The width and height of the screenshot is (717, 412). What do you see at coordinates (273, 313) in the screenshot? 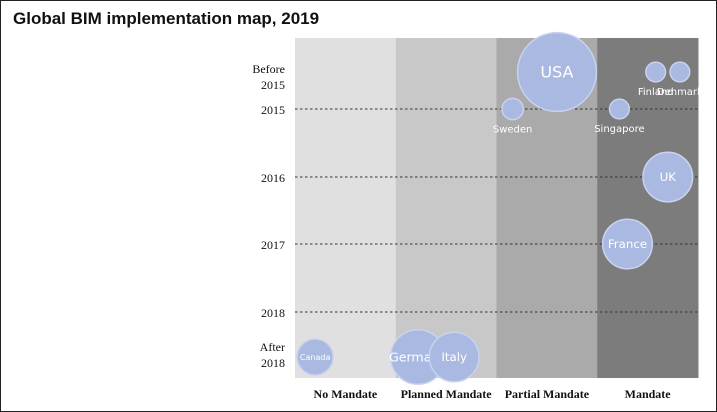
I see `y-tick-label-2018: 2018` at bounding box center [273, 313].